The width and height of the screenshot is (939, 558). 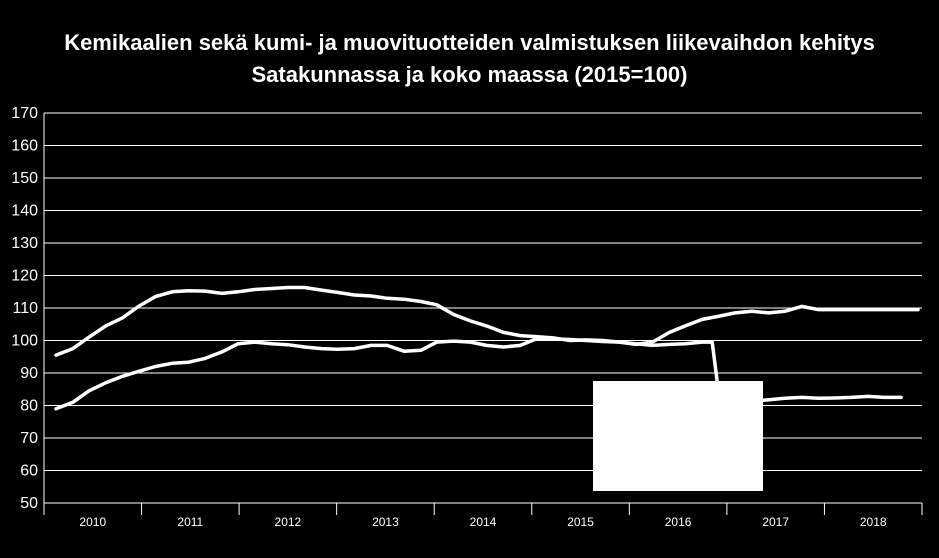 I want to click on x-tick-label: 2011, so click(x=190, y=522).